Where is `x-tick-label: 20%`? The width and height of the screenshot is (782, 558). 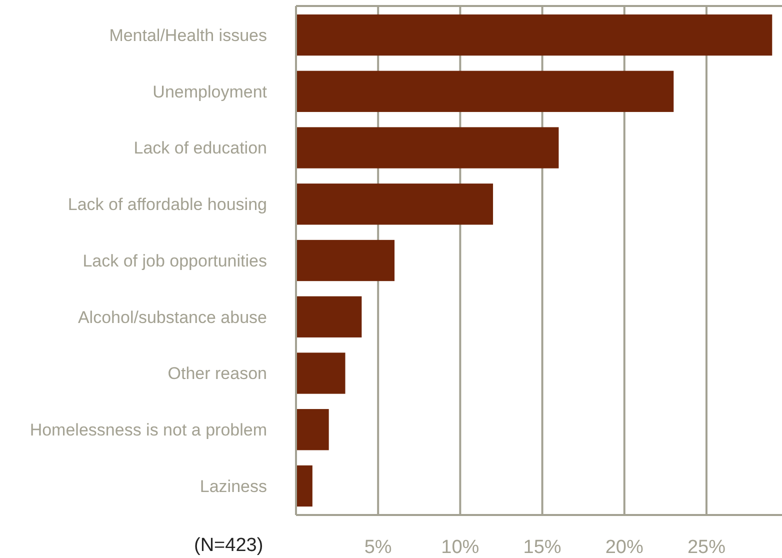 x-tick-label: 20% is located at coordinates (624, 547).